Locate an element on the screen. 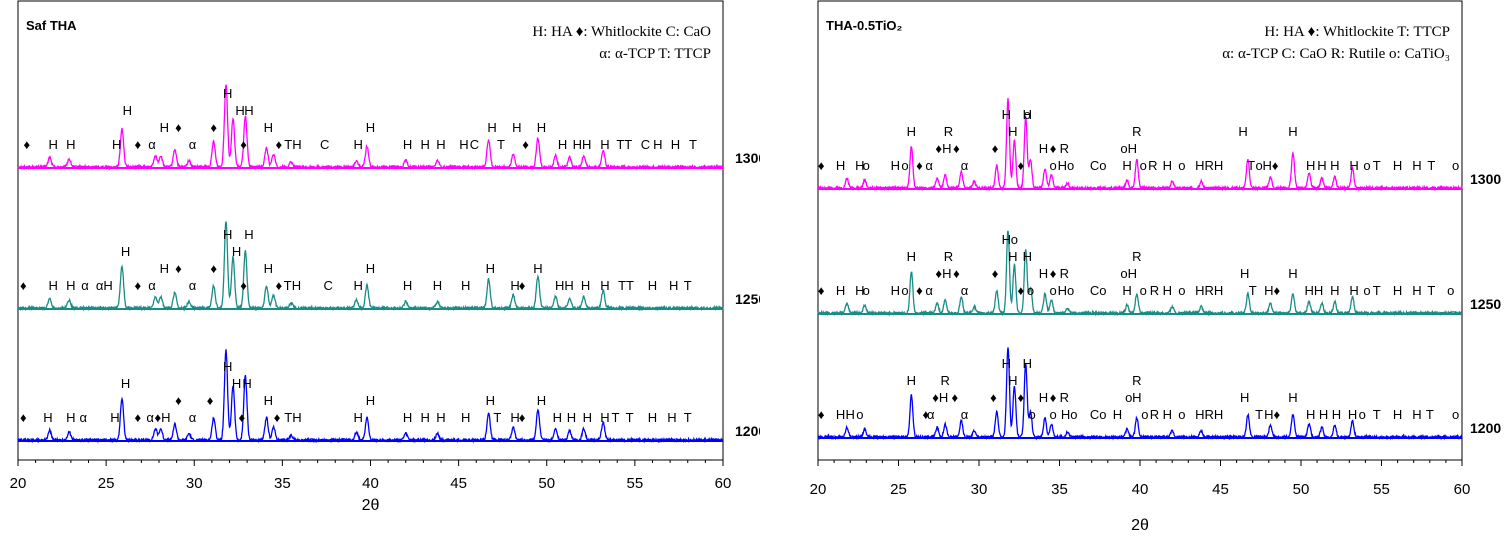  peak-label: Ho is located at coordinates (1069, 414).